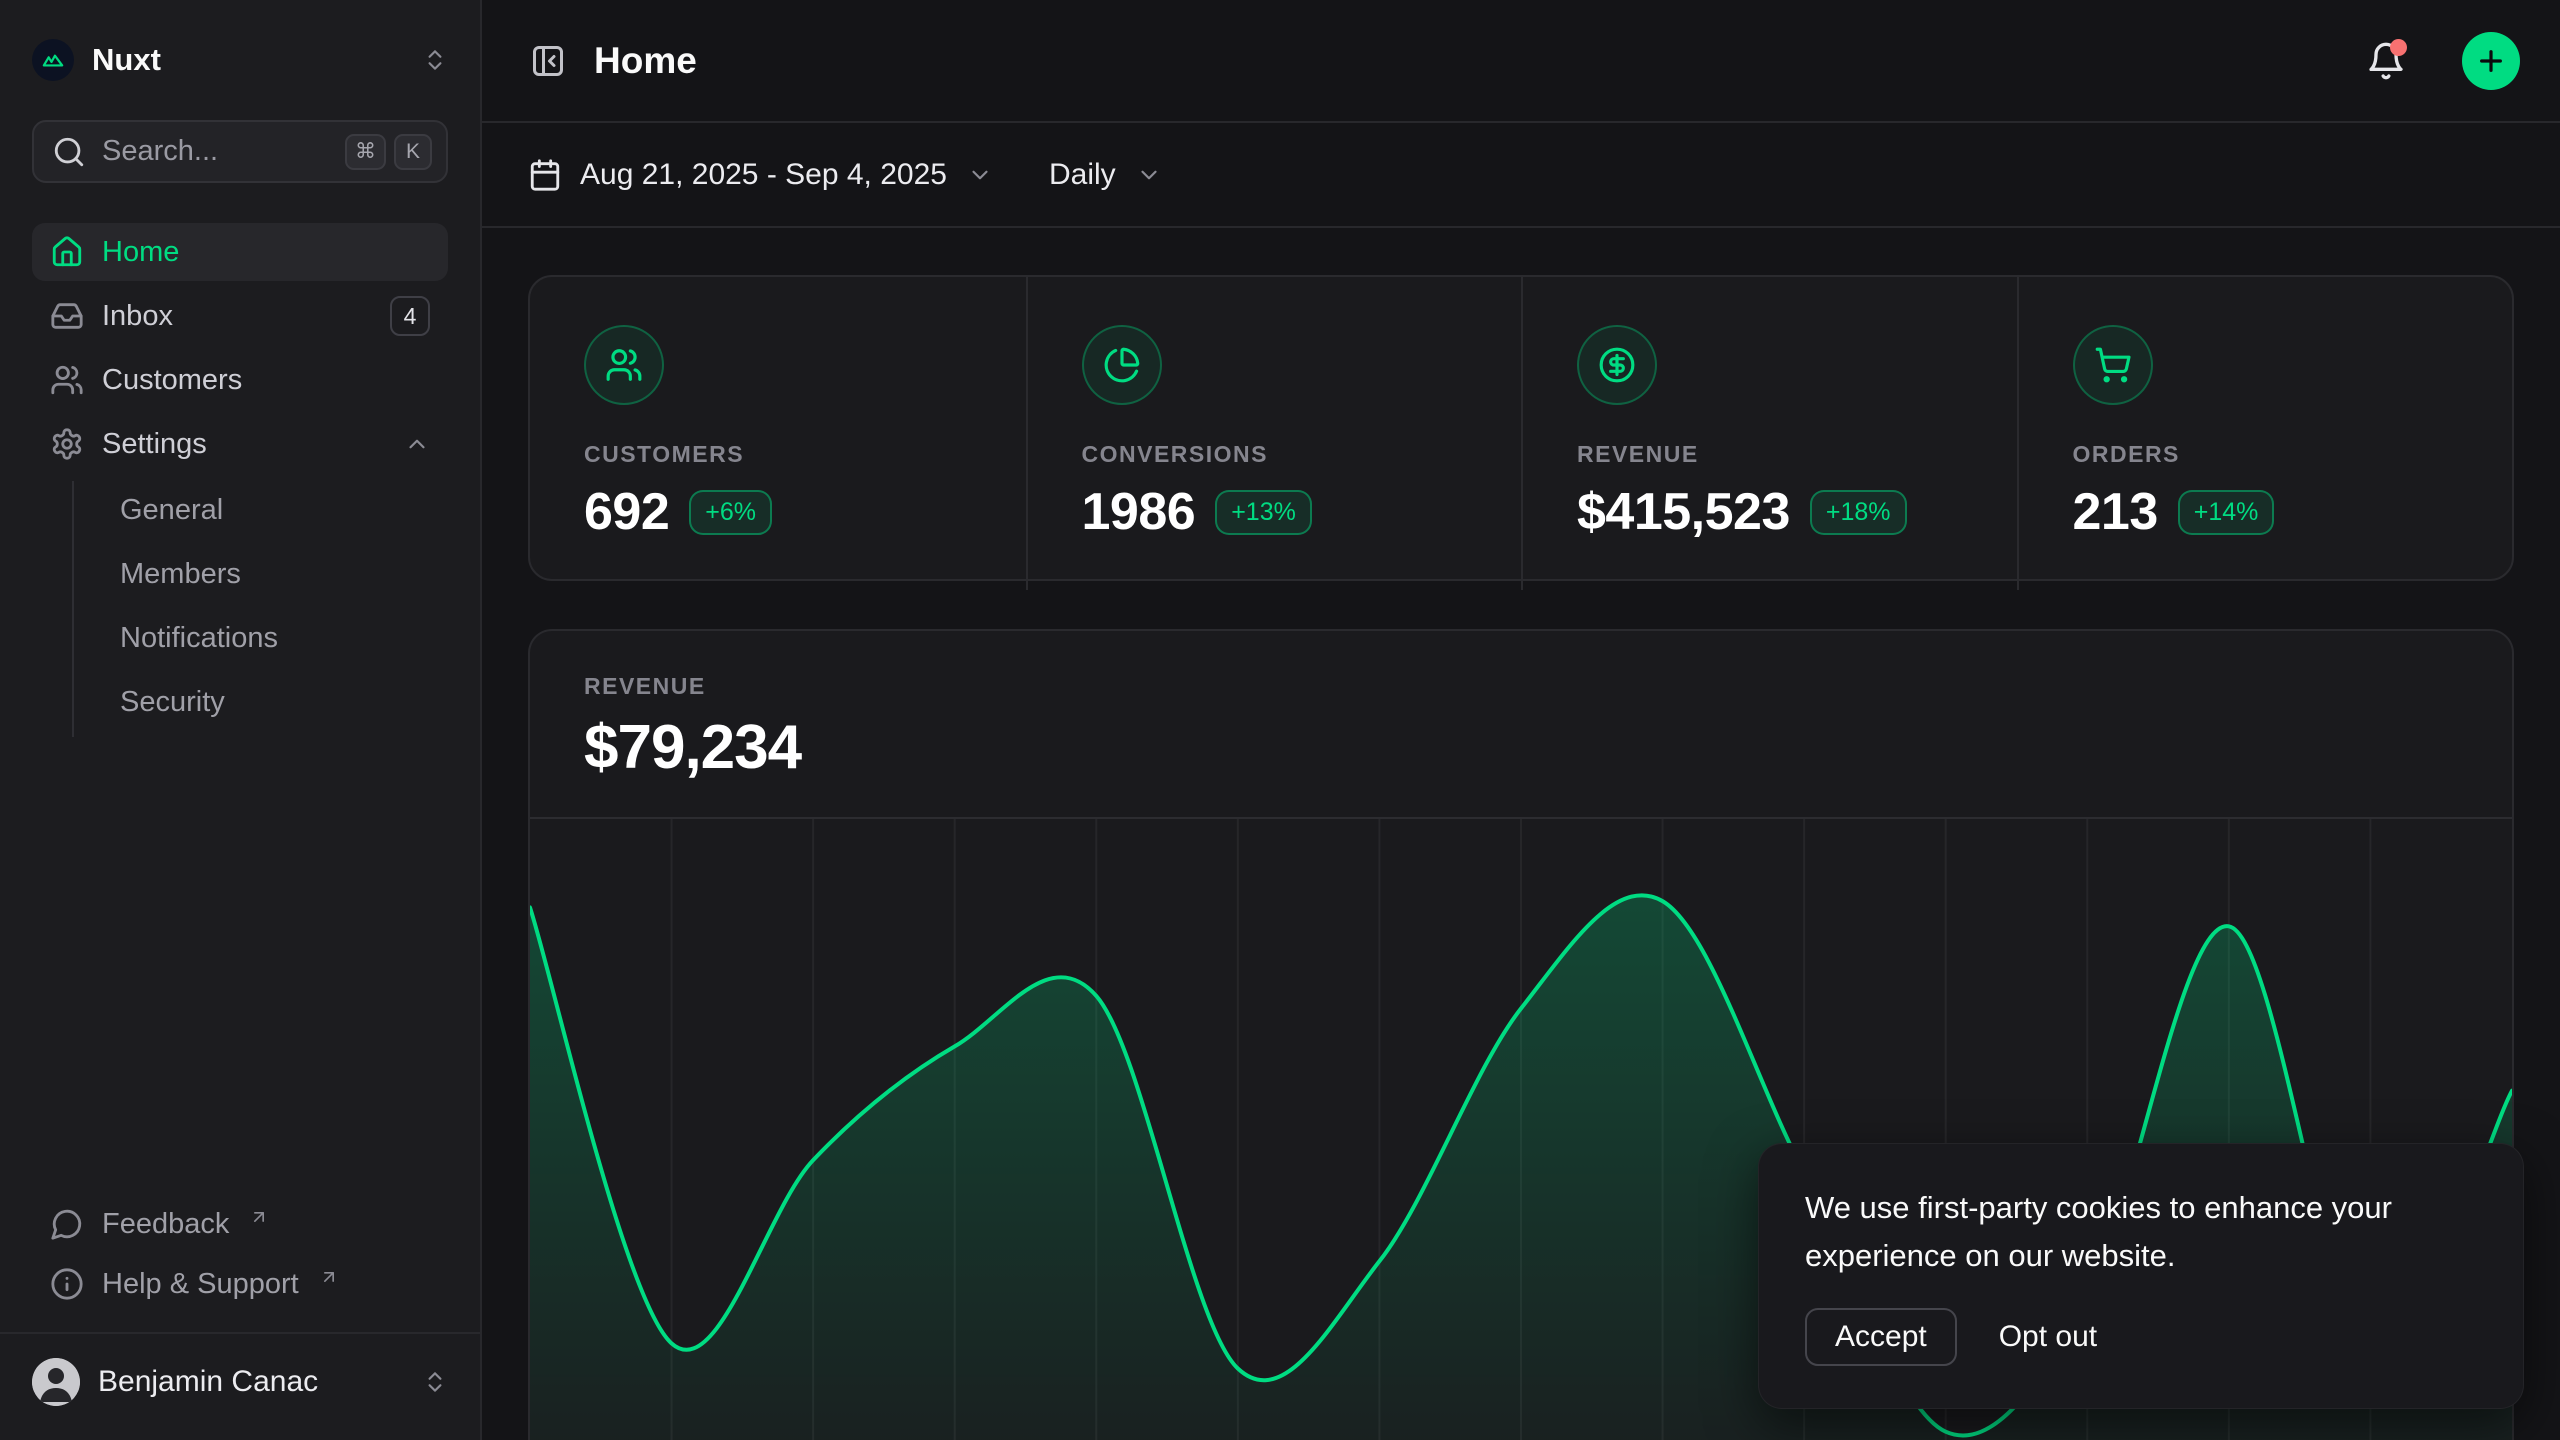 The width and height of the screenshot is (2560, 1440). Describe the element at coordinates (417, 444) in the screenshot. I see `chevron-up-icon` at that location.